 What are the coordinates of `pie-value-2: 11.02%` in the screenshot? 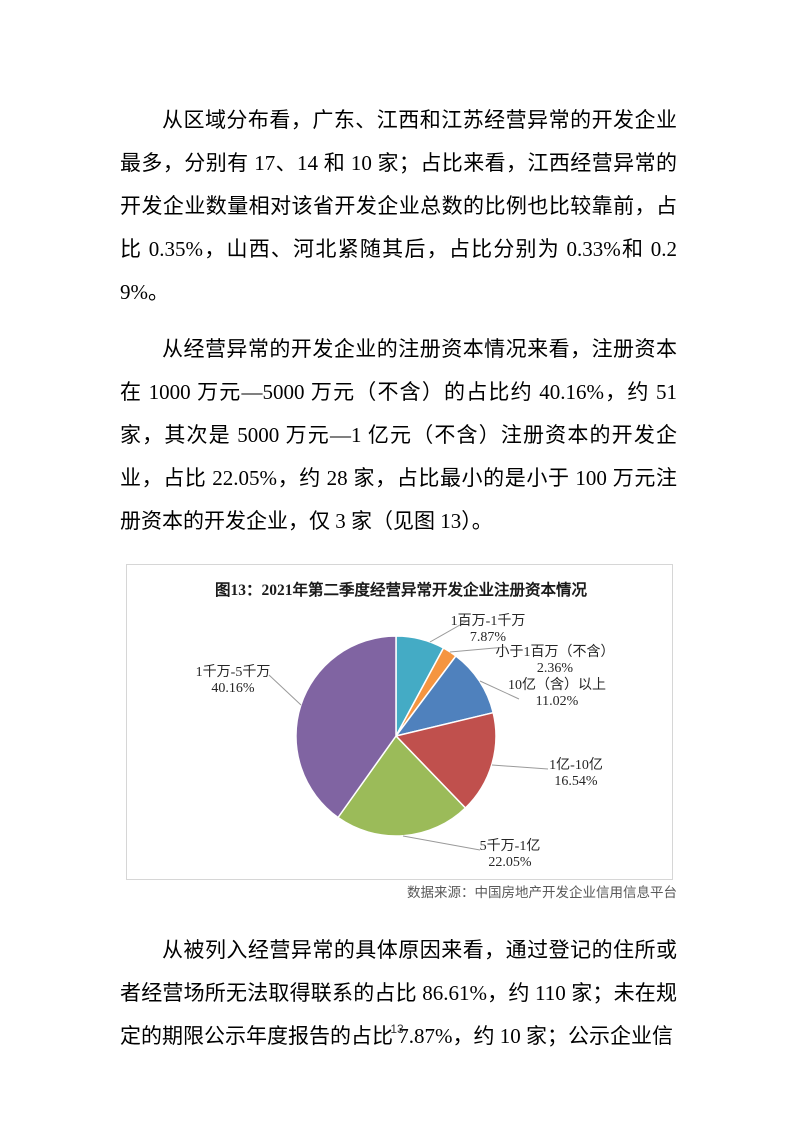 It's located at (557, 701).